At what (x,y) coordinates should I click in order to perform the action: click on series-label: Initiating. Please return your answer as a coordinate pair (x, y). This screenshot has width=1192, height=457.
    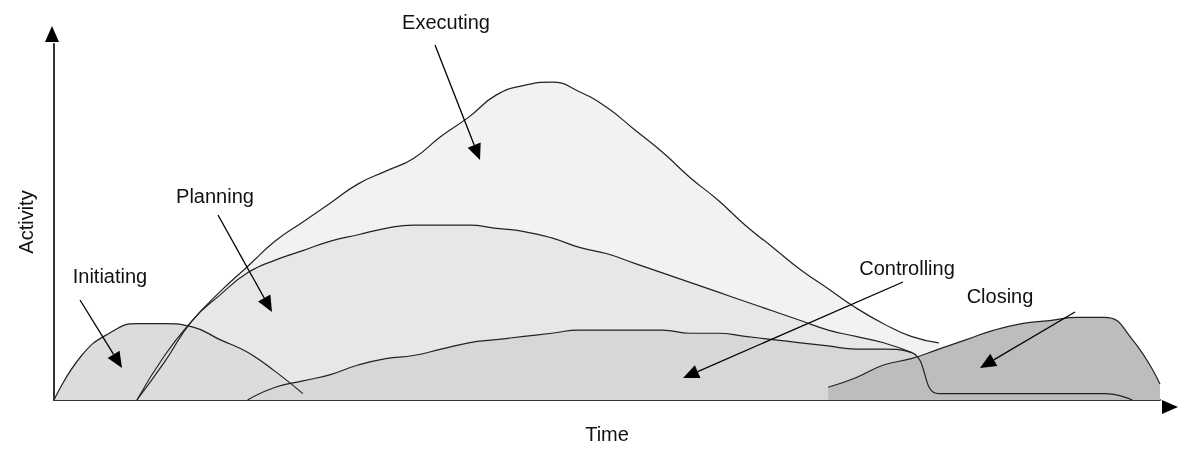
    Looking at the image, I should click on (110, 276).